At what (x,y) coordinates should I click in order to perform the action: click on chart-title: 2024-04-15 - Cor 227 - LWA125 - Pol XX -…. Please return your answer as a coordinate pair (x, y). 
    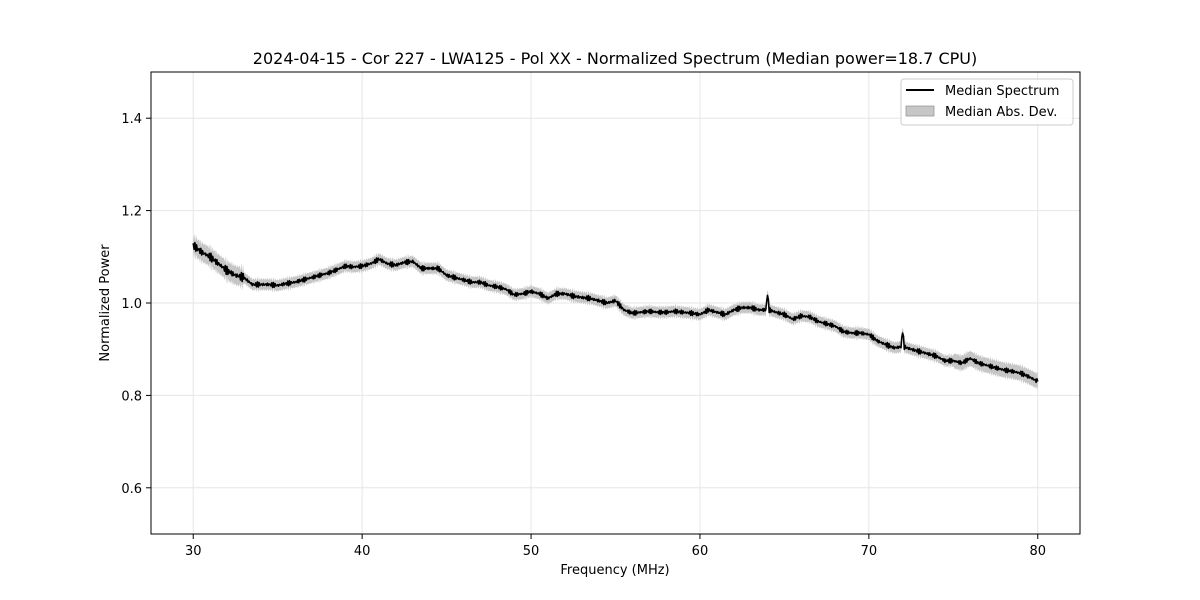
    Looking at the image, I should click on (615, 58).